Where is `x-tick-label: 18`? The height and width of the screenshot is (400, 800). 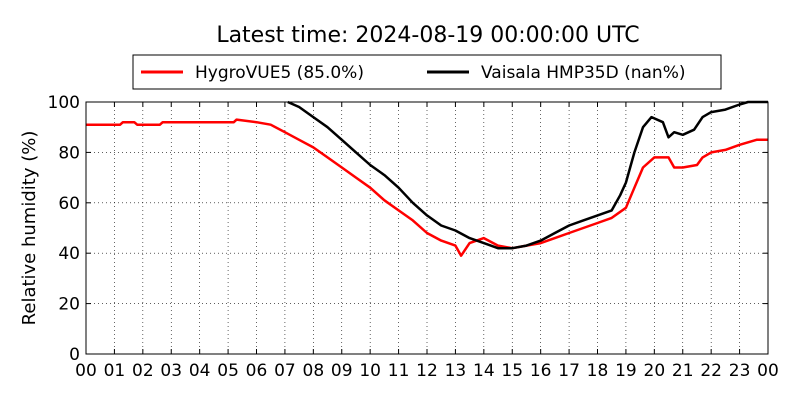
x-tick-label: 18 is located at coordinates (598, 371).